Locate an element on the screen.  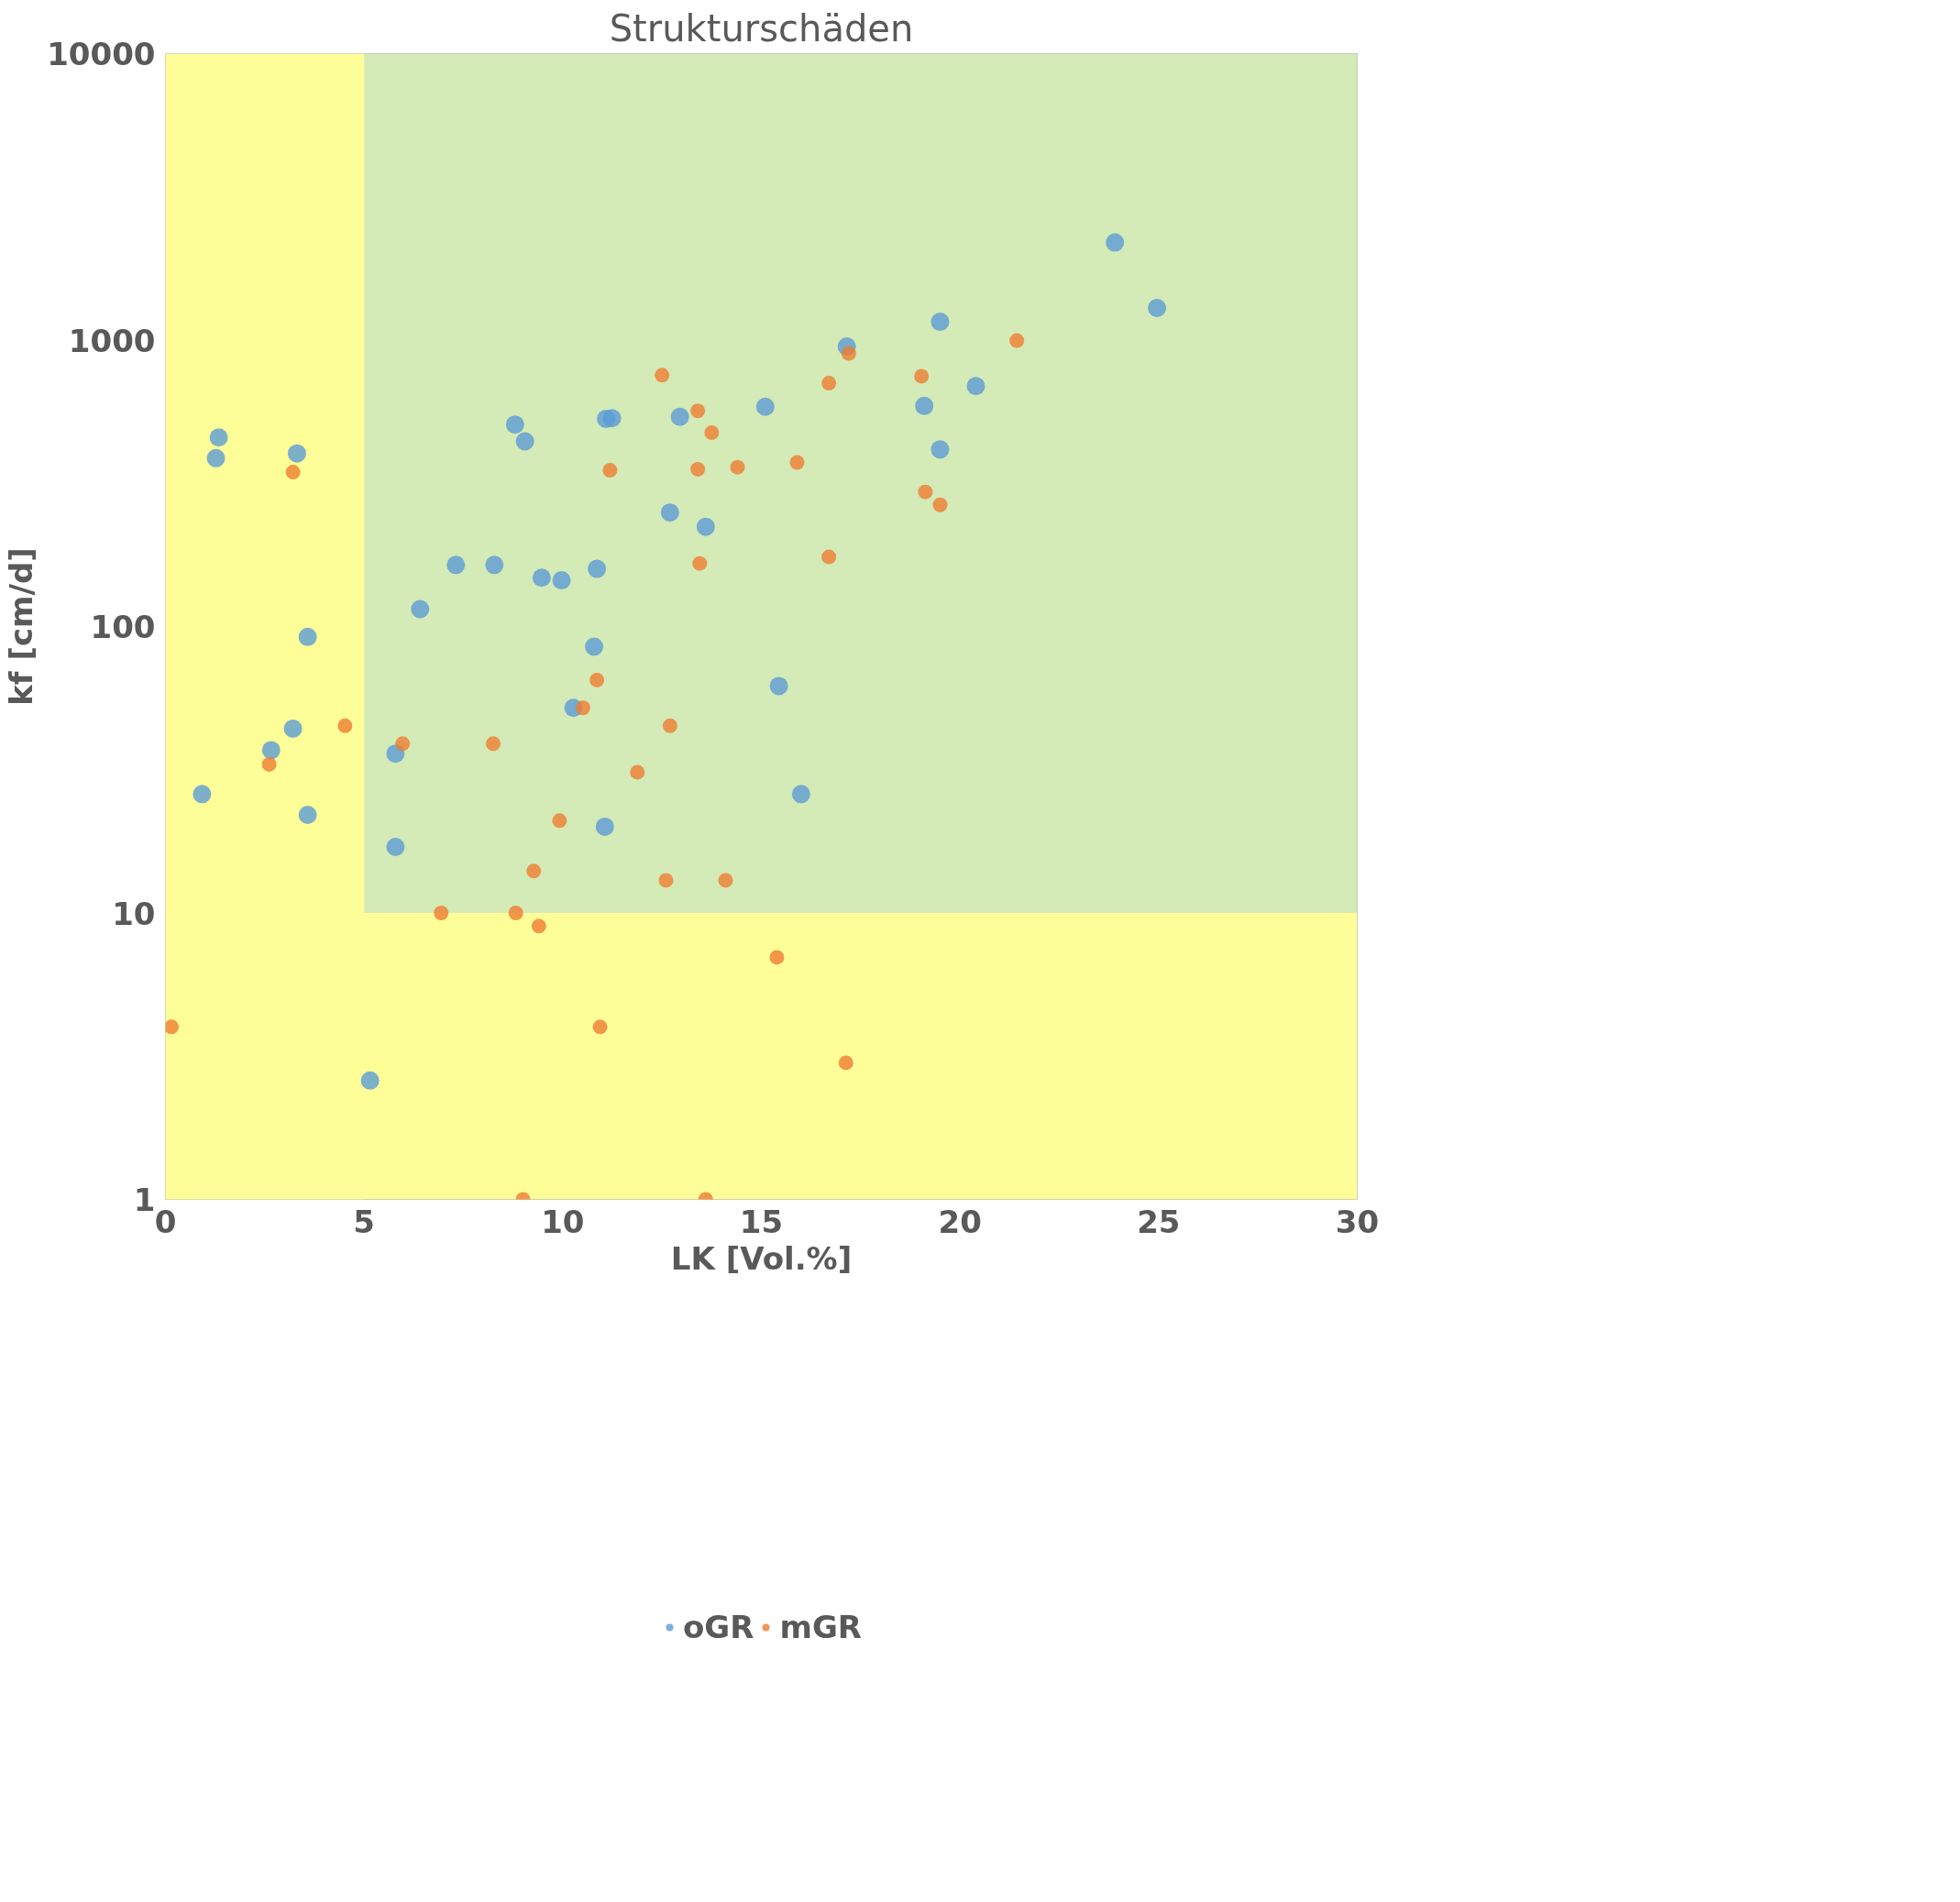
y-tick-label: 10 is located at coordinates (134, 913).